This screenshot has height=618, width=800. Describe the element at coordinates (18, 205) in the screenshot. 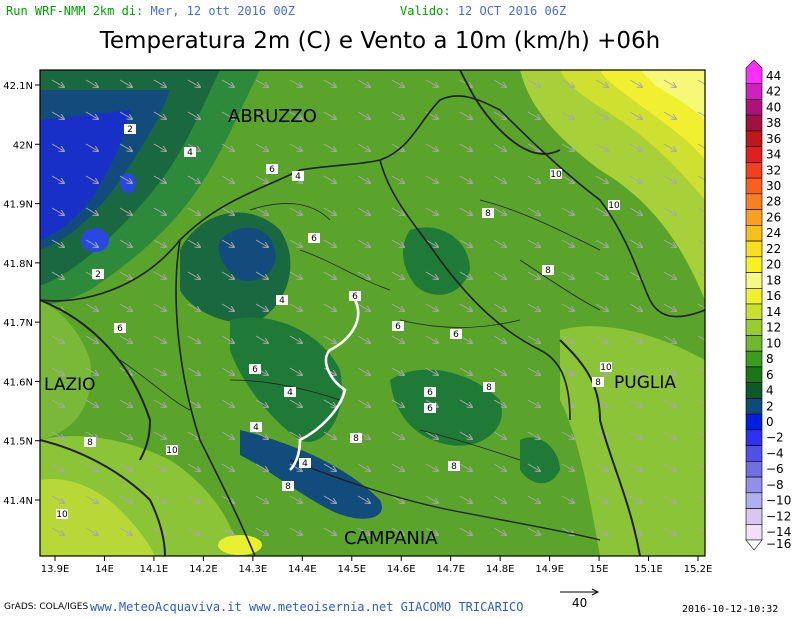

I see `lat-tick-label: 41.9N` at that location.